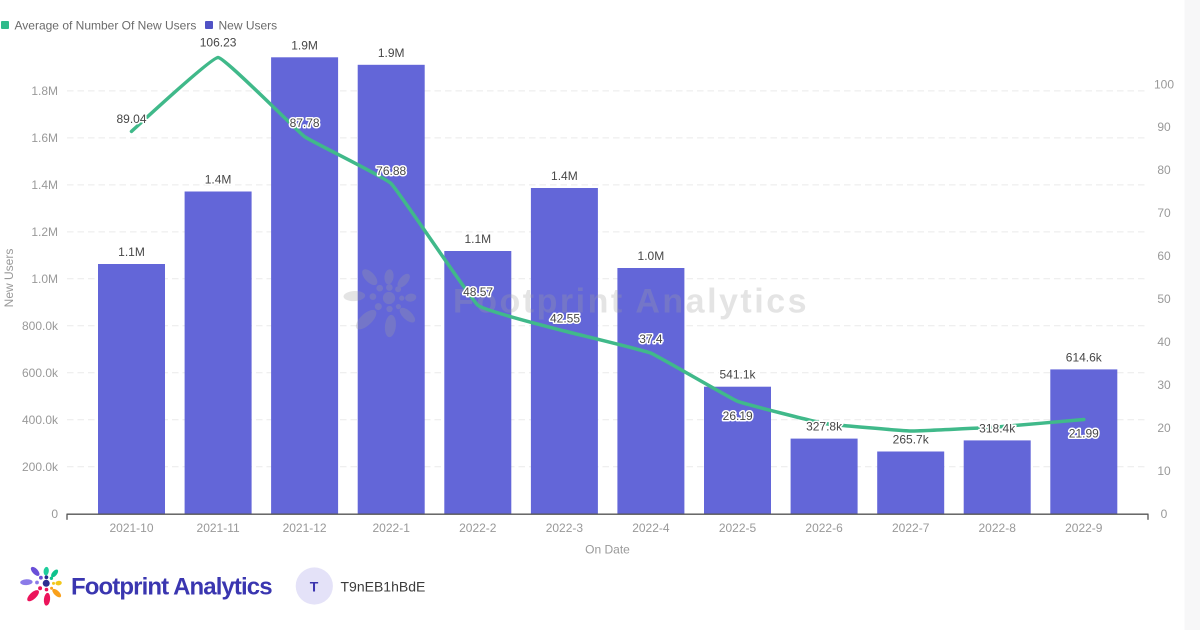 This screenshot has width=1200, height=630. Describe the element at coordinates (218, 43) in the screenshot. I see `svg-text: 106.23` at that location.